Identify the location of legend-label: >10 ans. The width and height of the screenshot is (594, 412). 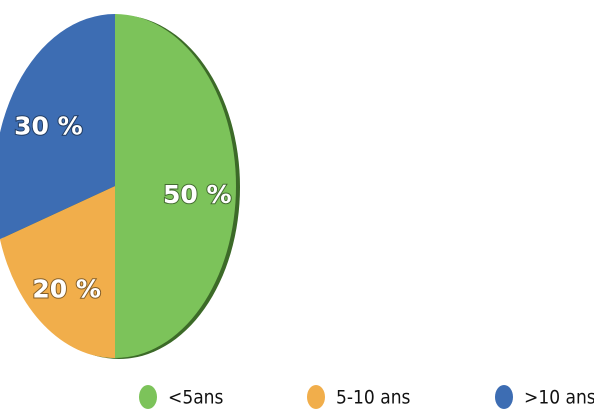
(559, 398).